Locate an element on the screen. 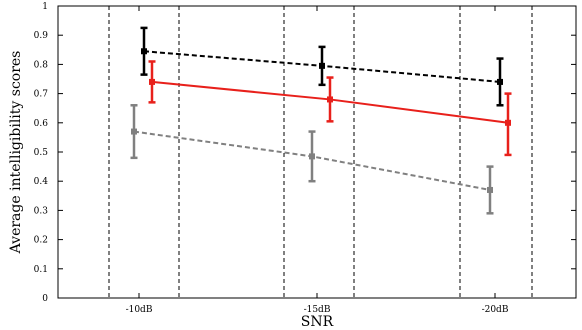 This screenshot has width=582, height=330. y-tick-label: 0.1 is located at coordinates (41, 270).